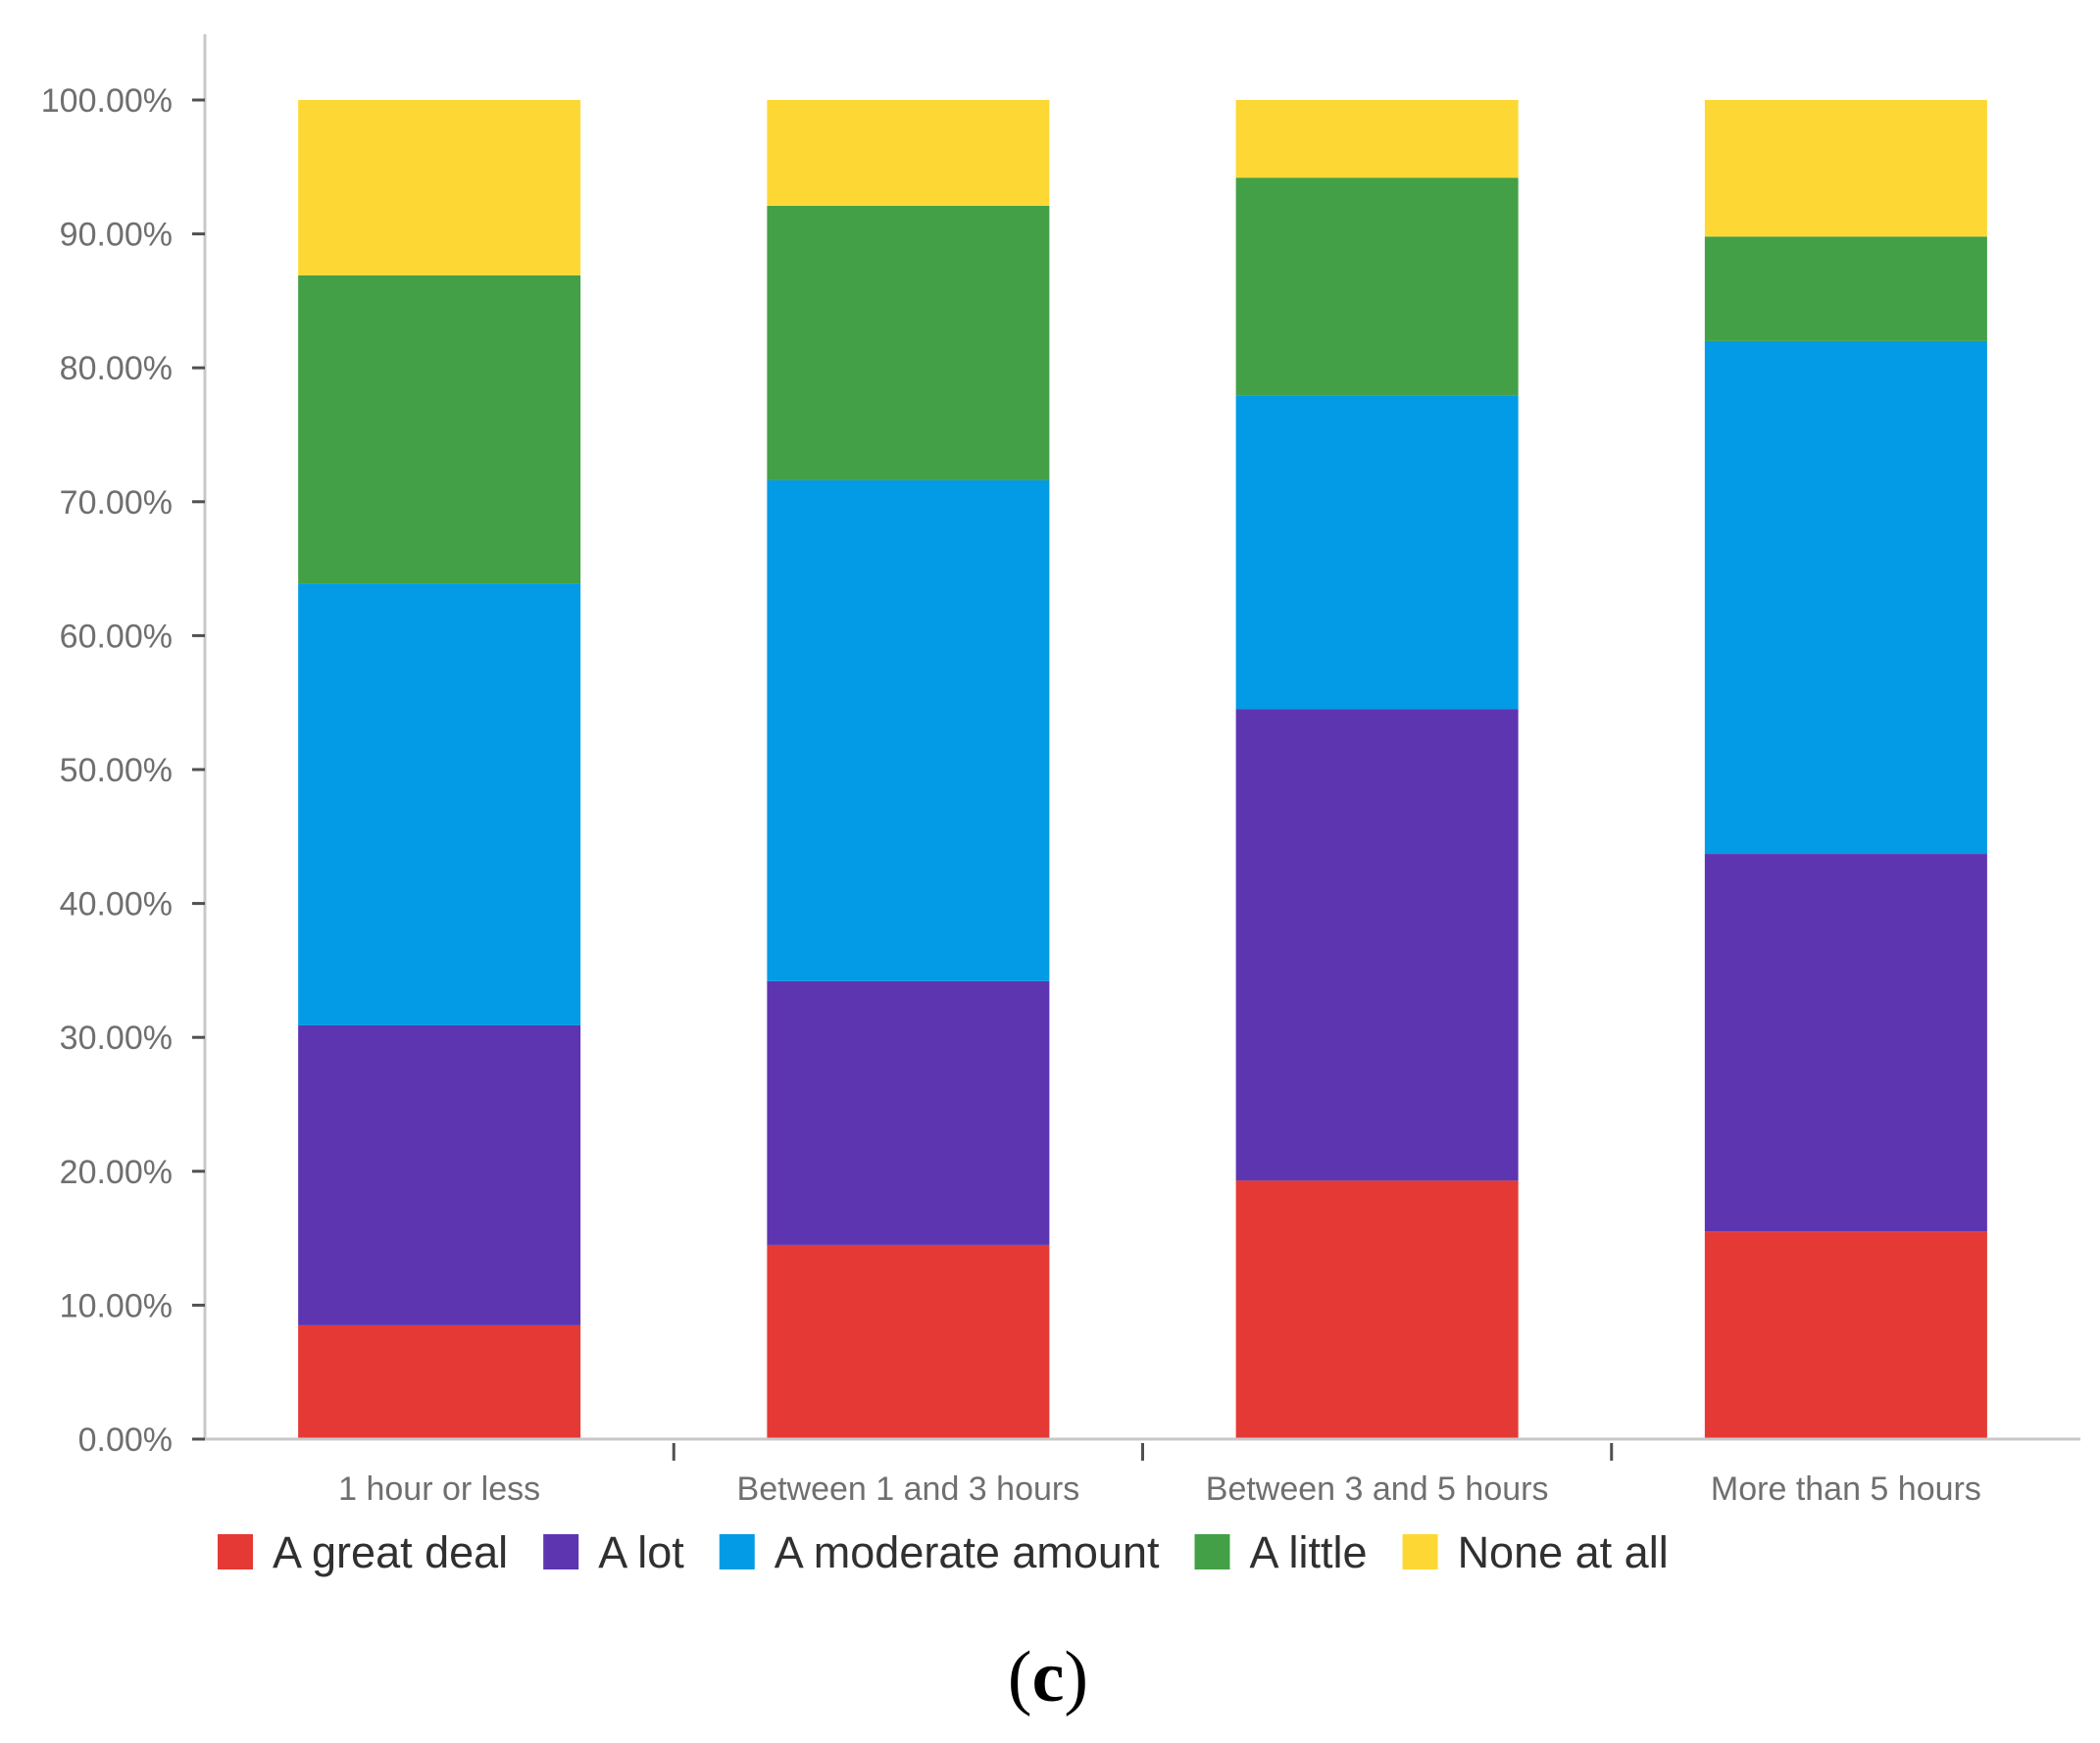 The width and height of the screenshot is (2100, 1743). I want to click on bar-between-3-and-5-hours-a-moderate-amount, so click(1377, 553).